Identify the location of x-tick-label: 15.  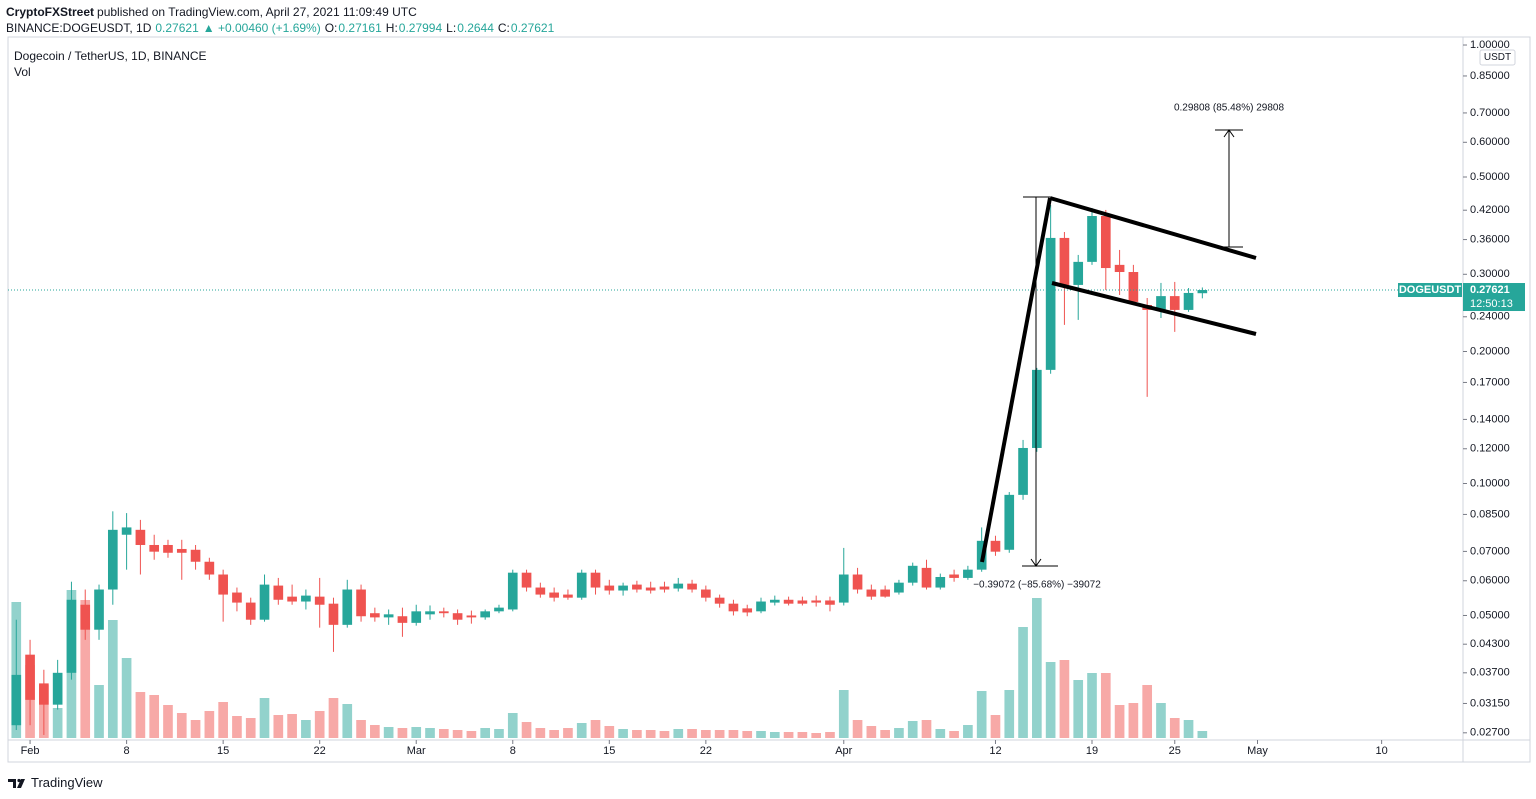
(609, 751).